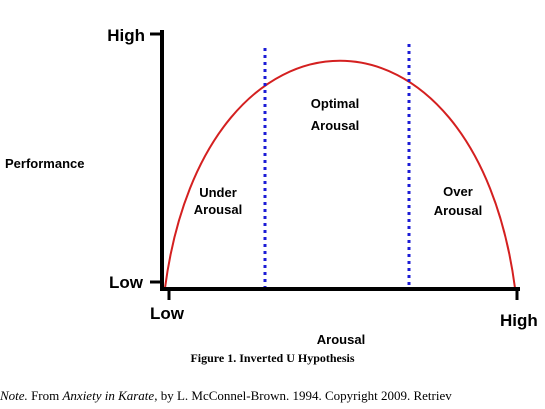  Describe the element at coordinates (14, 395) in the screenshot. I see `note-prefix: Note.` at that location.